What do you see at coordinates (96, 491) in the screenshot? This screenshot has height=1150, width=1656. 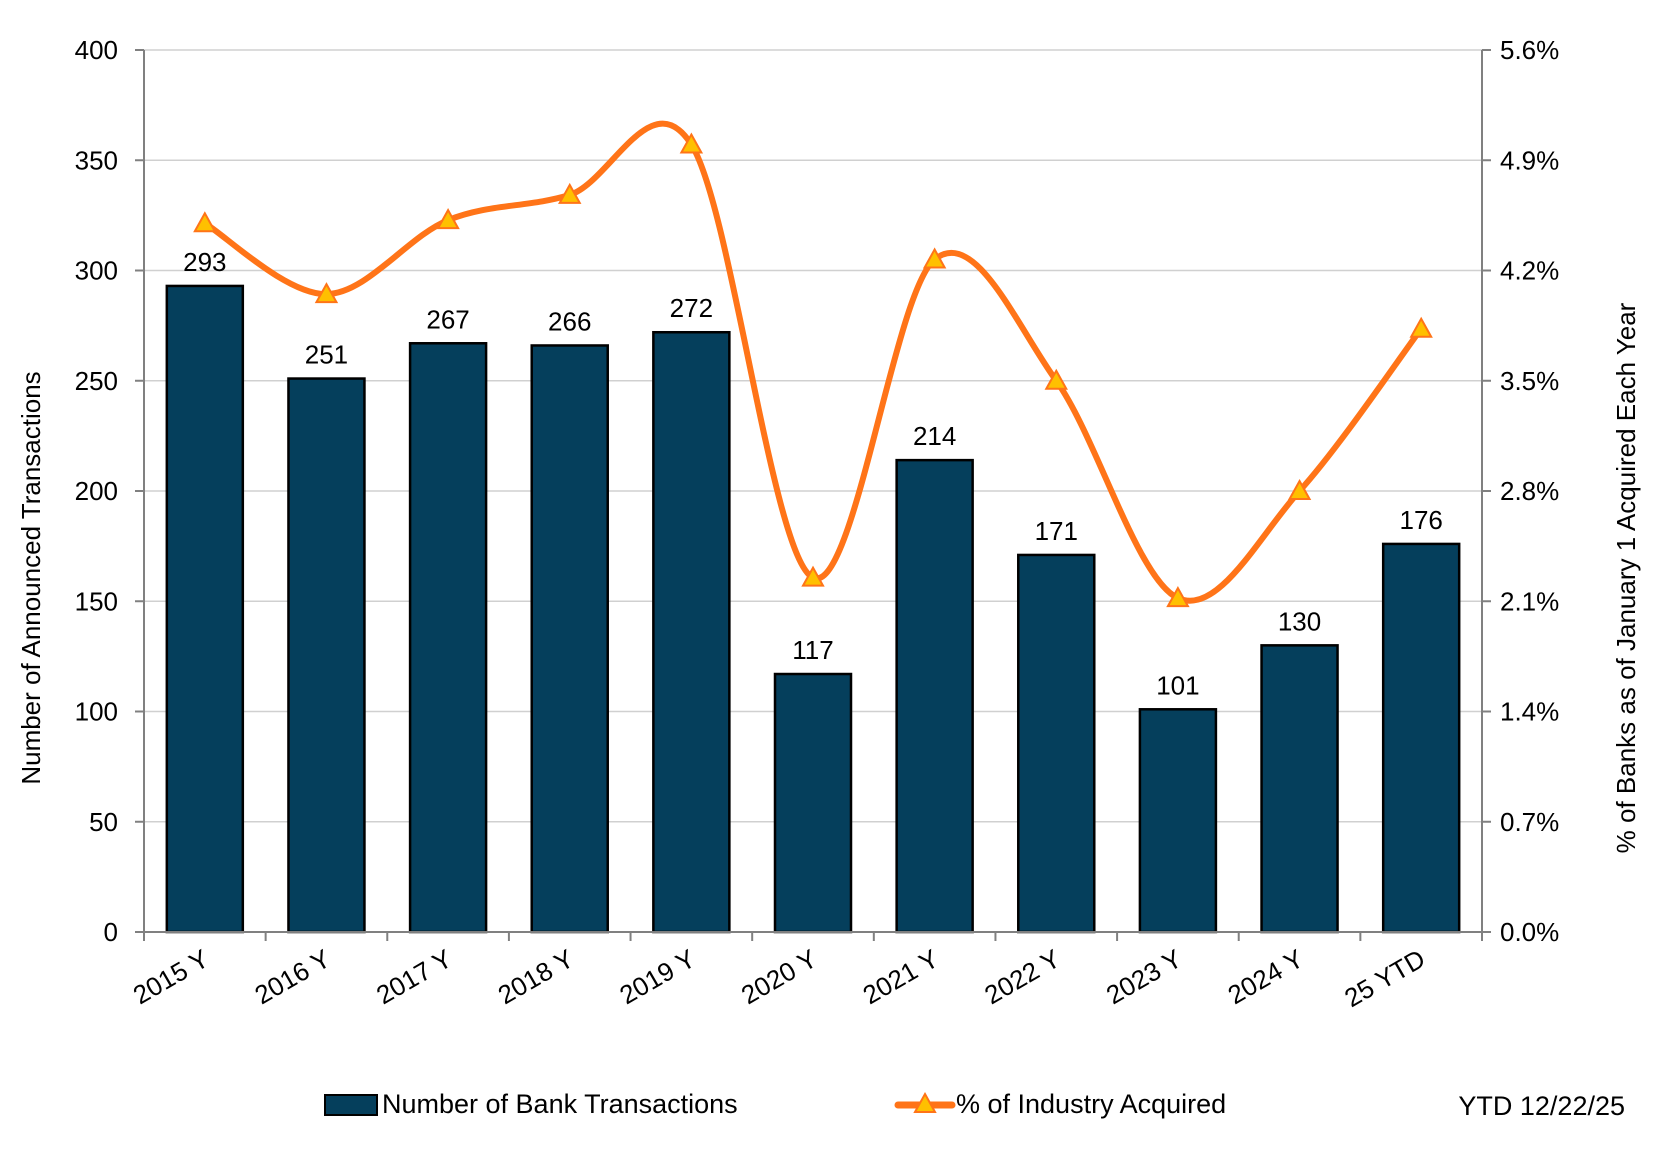 I see `left-tick-label: 200` at bounding box center [96, 491].